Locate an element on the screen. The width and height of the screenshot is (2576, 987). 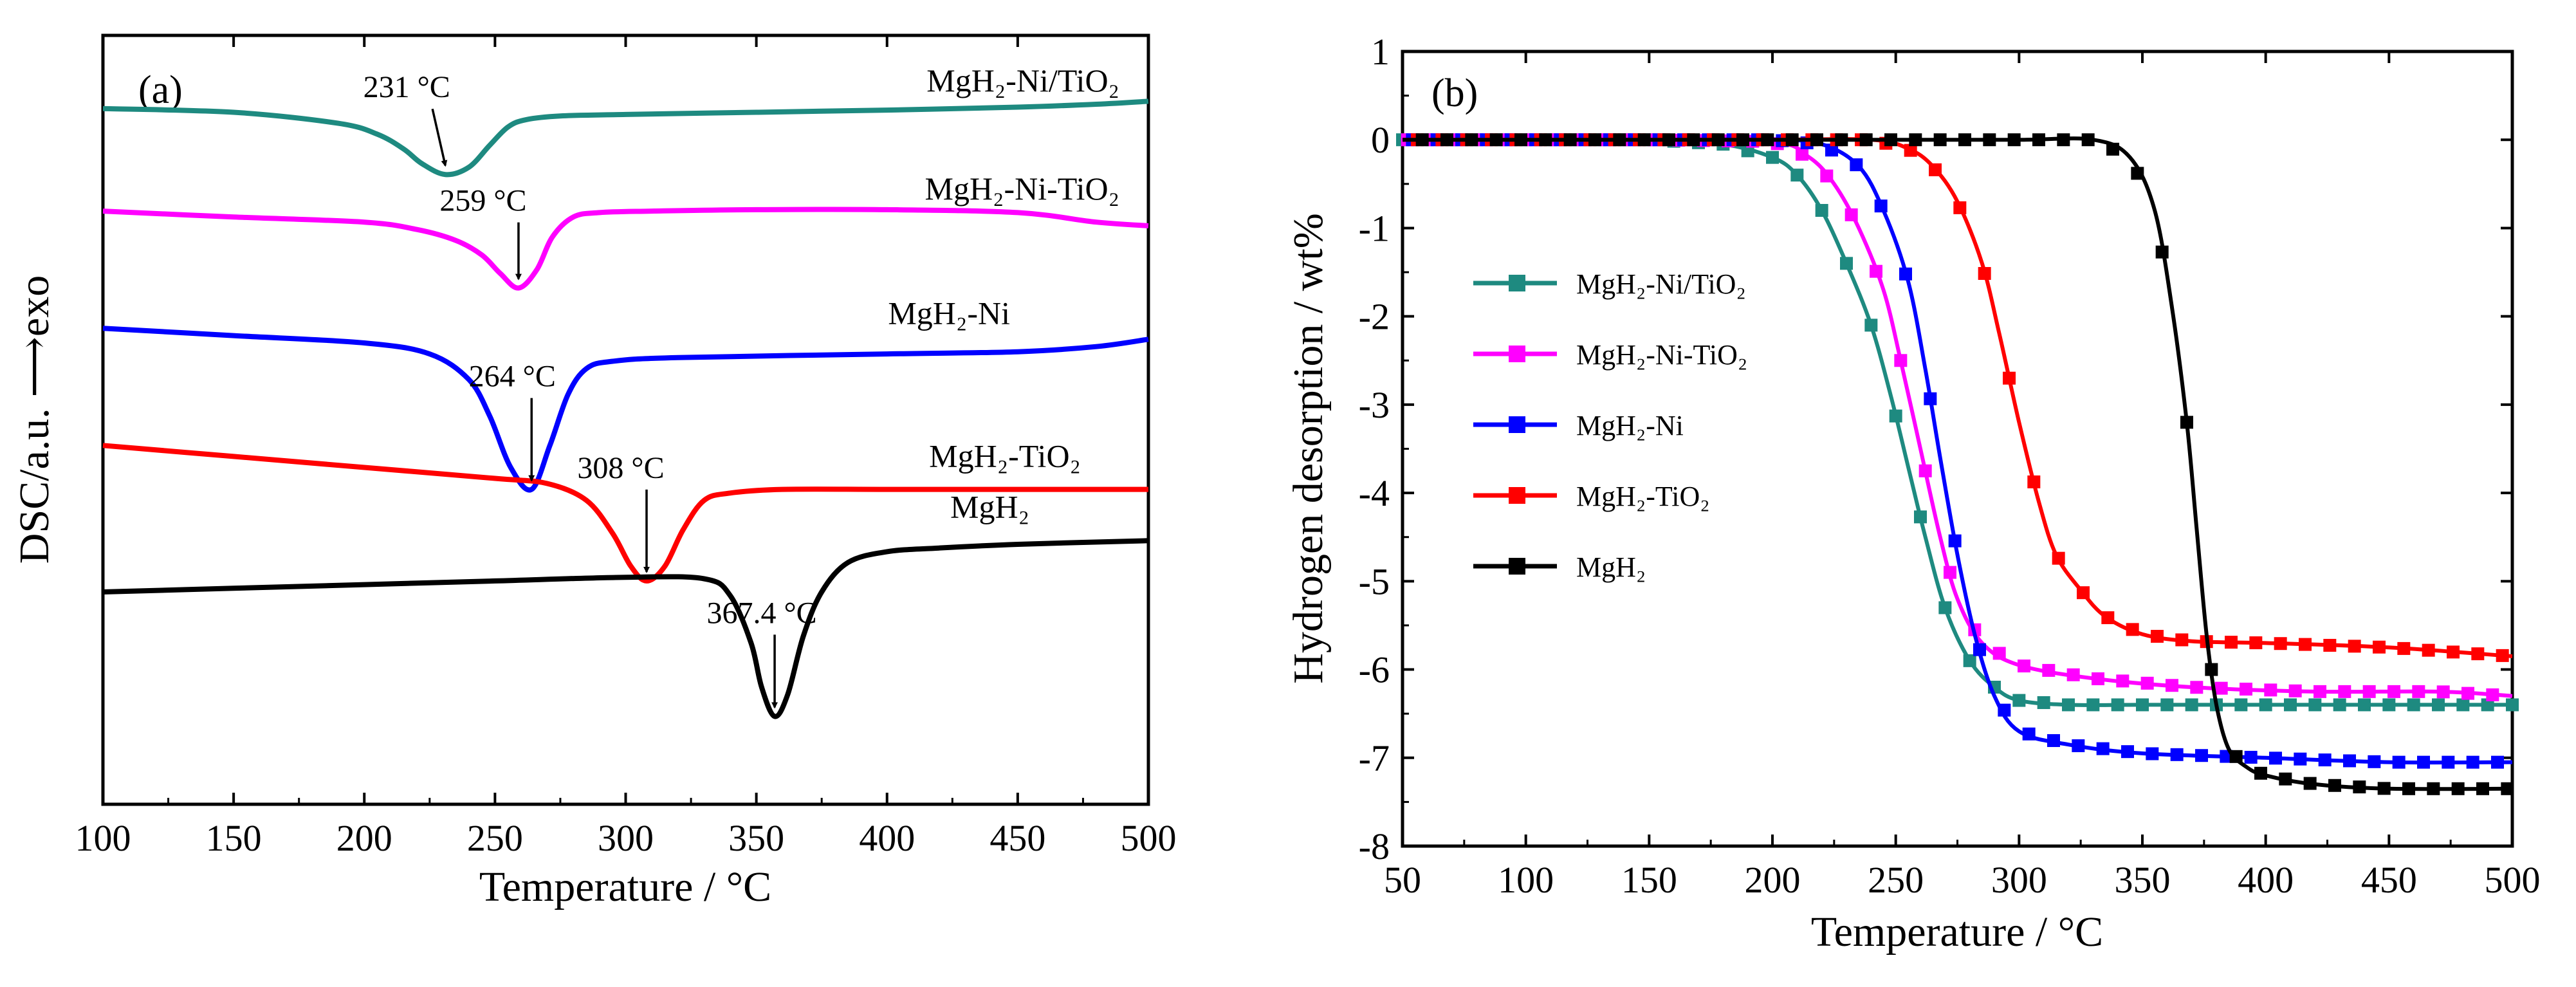
panel-b-y-tick-label: -6 is located at coordinates (1374, 670).